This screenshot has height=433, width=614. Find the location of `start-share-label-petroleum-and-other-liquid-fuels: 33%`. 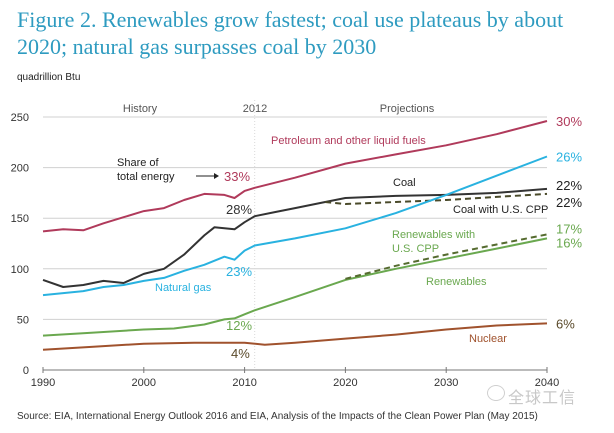

start-share-label-petroleum-and-other-liquid-fuels: 33% is located at coordinates (237, 176).